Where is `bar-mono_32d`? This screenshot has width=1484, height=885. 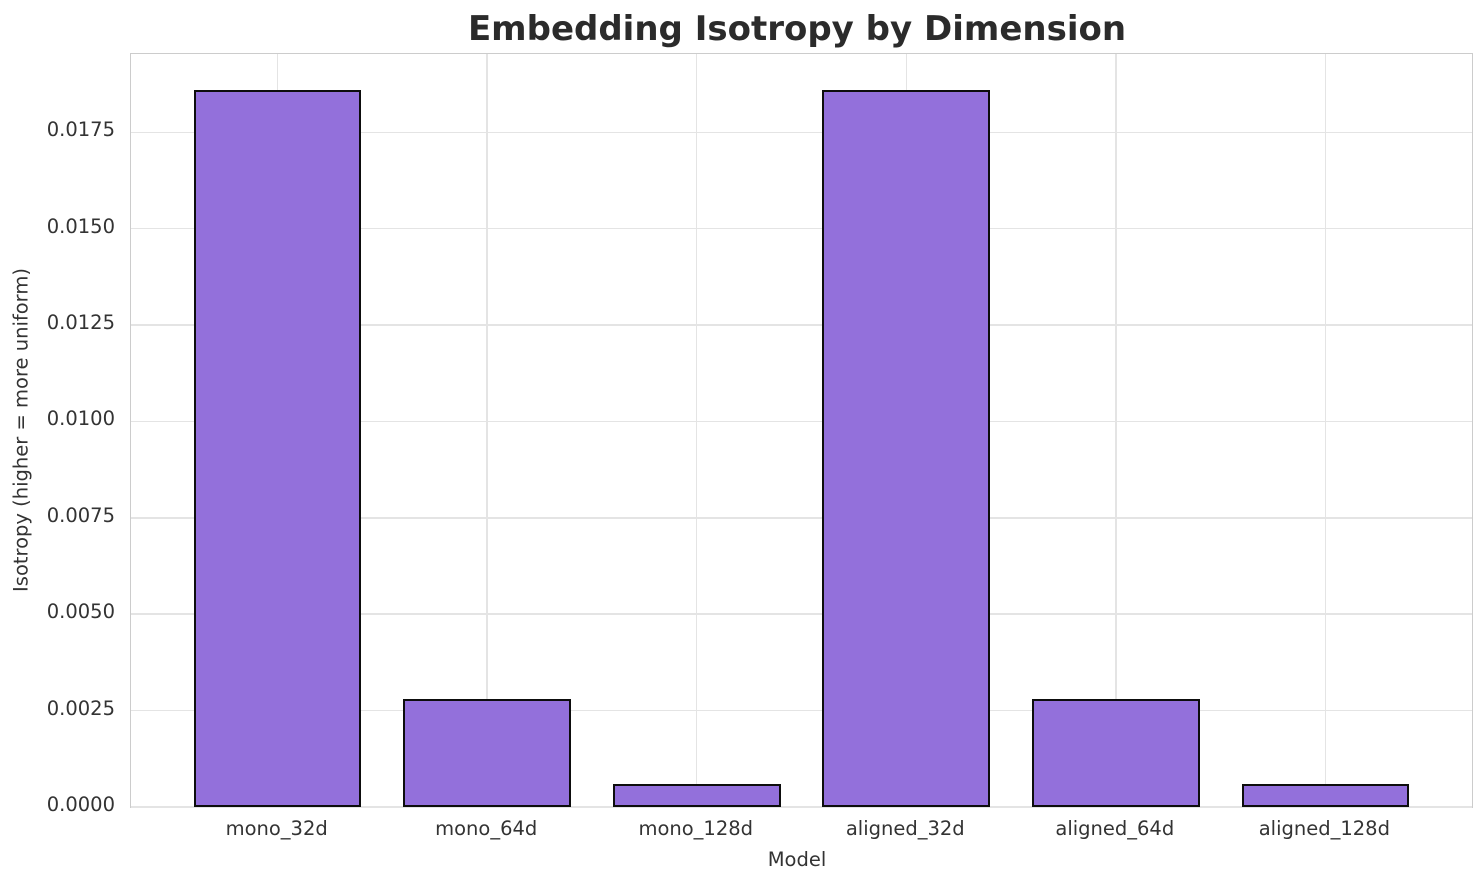 bar-mono_32d is located at coordinates (277, 448).